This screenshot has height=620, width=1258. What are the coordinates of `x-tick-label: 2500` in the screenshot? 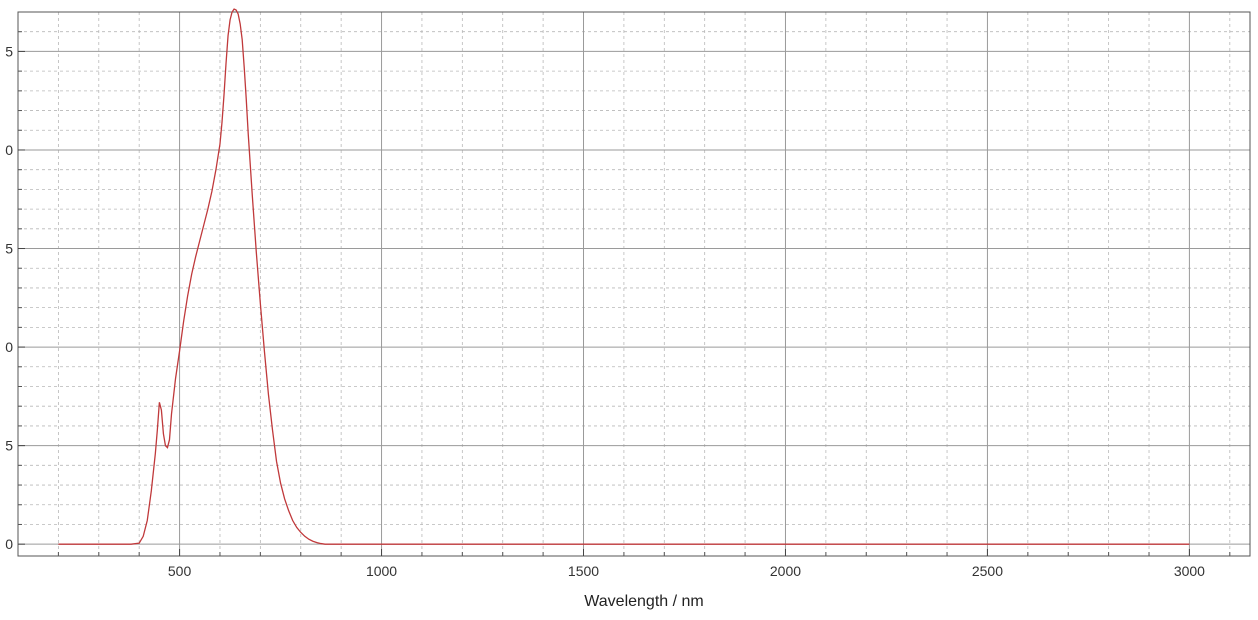 It's located at (987, 571).